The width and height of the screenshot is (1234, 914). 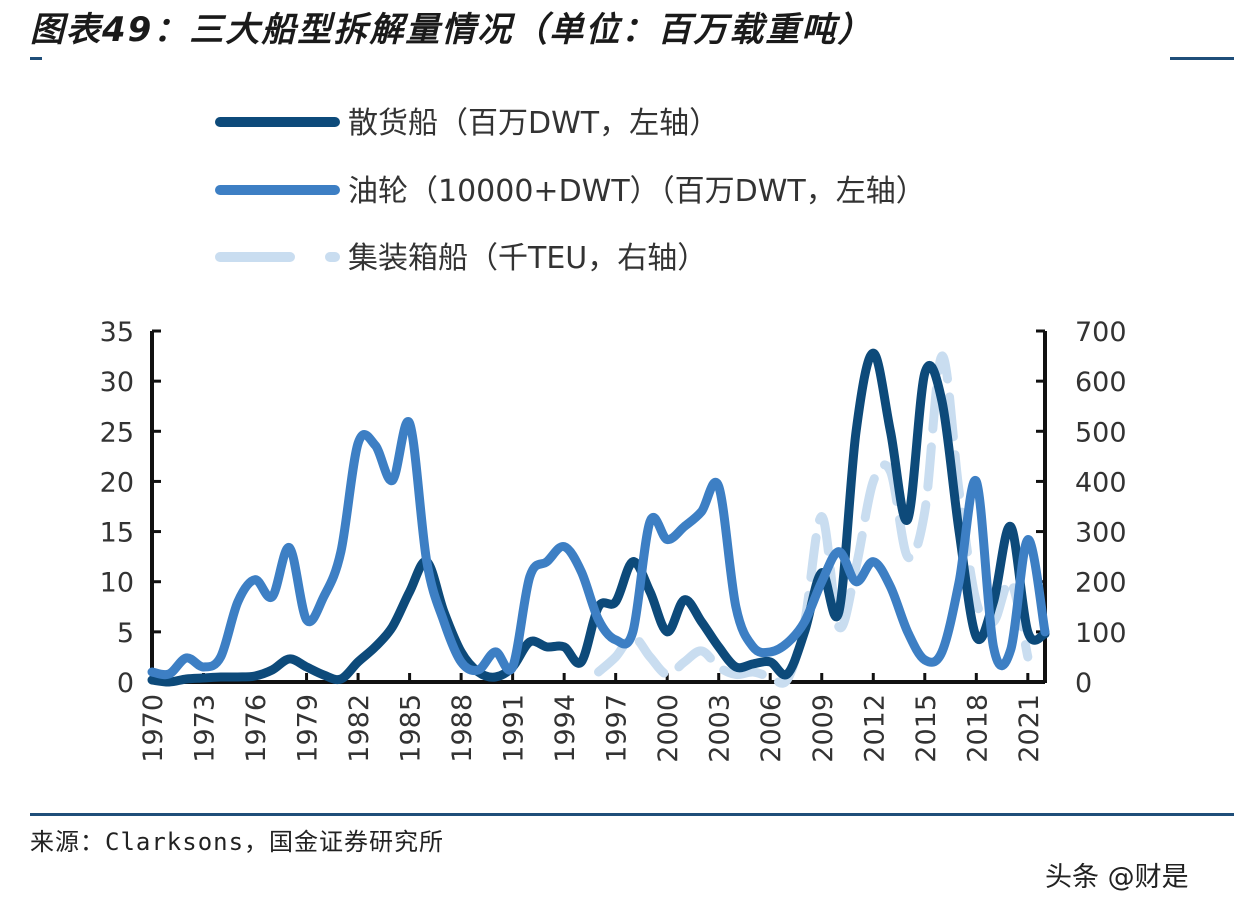 What do you see at coordinates (823, 728) in the screenshot?
I see `x-tick-label: 2009` at bounding box center [823, 728].